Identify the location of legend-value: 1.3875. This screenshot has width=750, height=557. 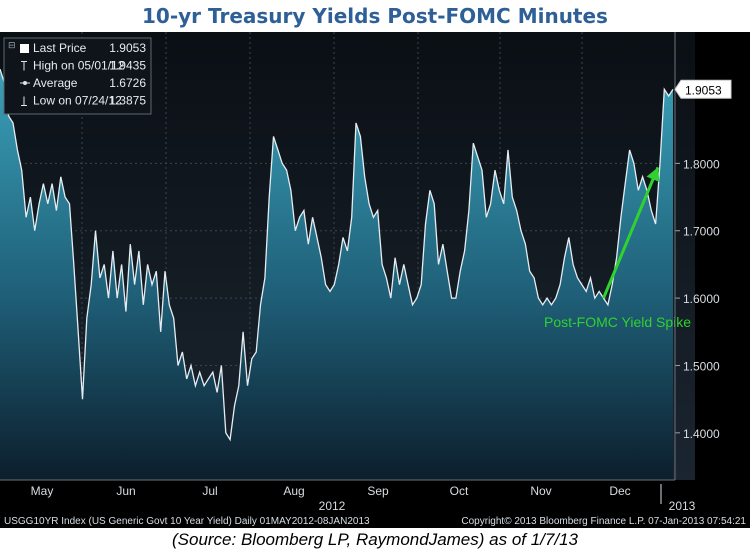
(127, 101).